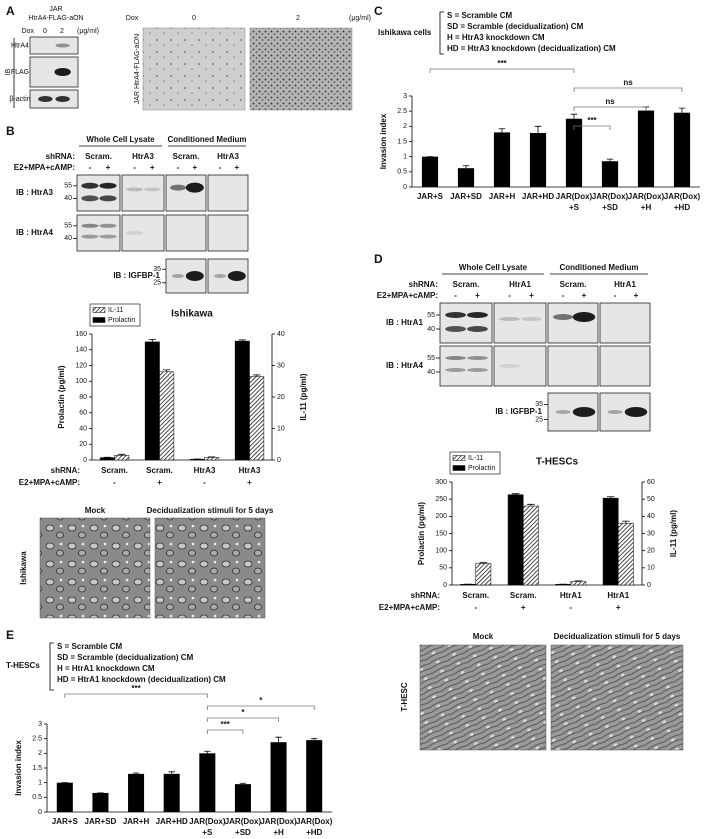 This screenshot has height=839, width=713. Describe the element at coordinates (651, 482) in the screenshot. I see `y2-tick-label: 60` at that location.